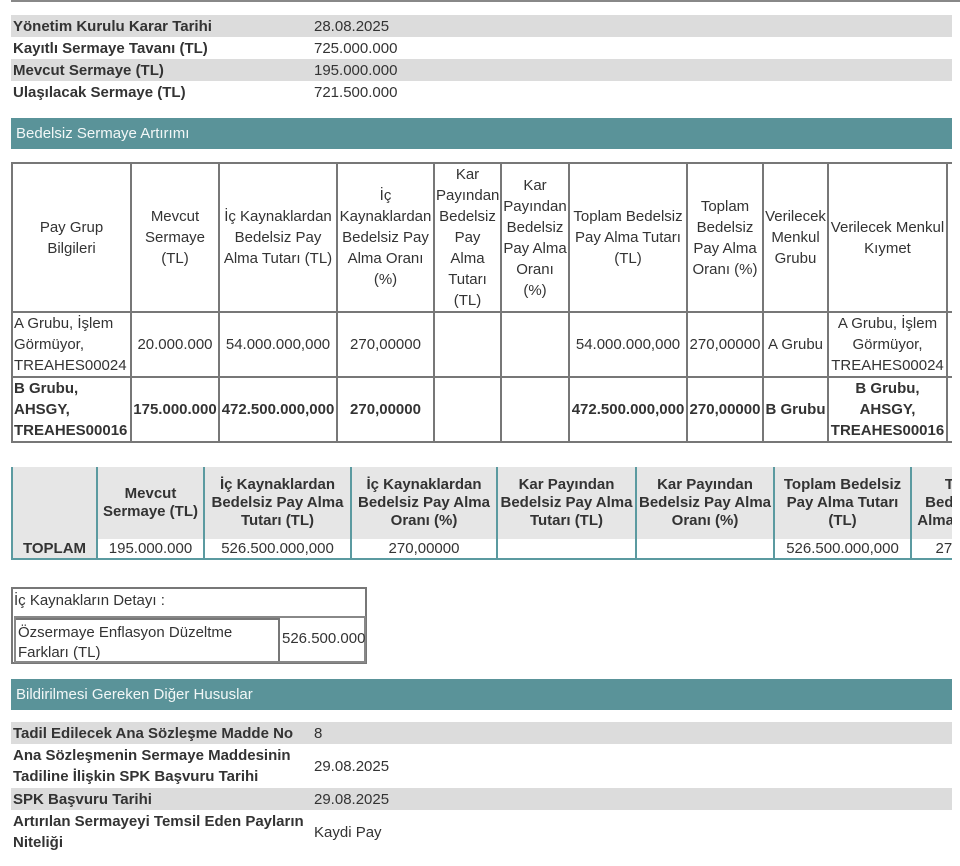 The height and width of the screenshot is (866, 960). I want to click on summary-value: 28.08.2025, so click(632, 26).